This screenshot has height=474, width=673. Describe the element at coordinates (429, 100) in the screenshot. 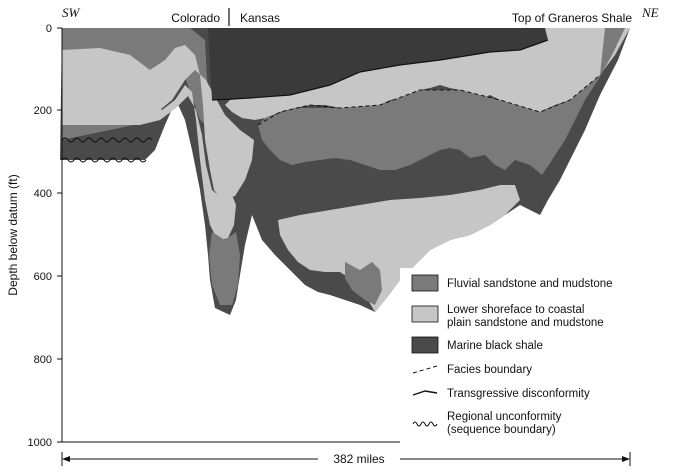

I see `facies-boundary-line` at that location.